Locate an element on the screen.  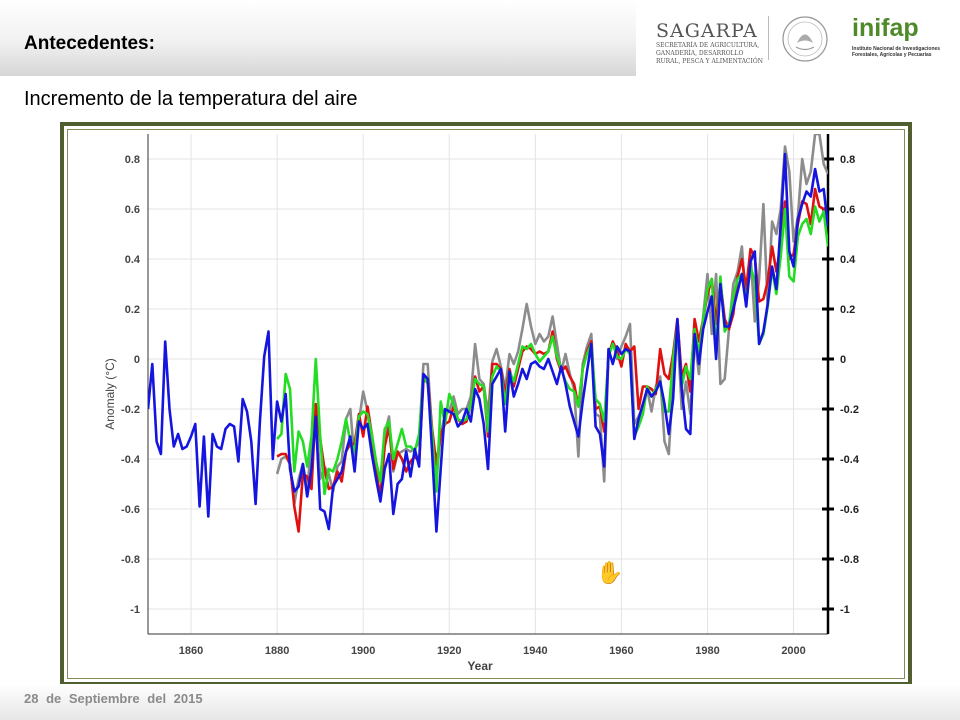
y-tick-label: 0.6 is located at coordinates (132, 210).